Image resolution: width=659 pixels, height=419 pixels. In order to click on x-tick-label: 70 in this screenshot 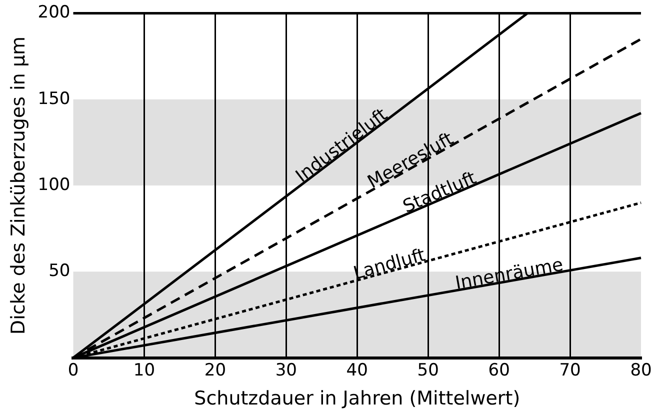, I will do `click(570, 370)`.